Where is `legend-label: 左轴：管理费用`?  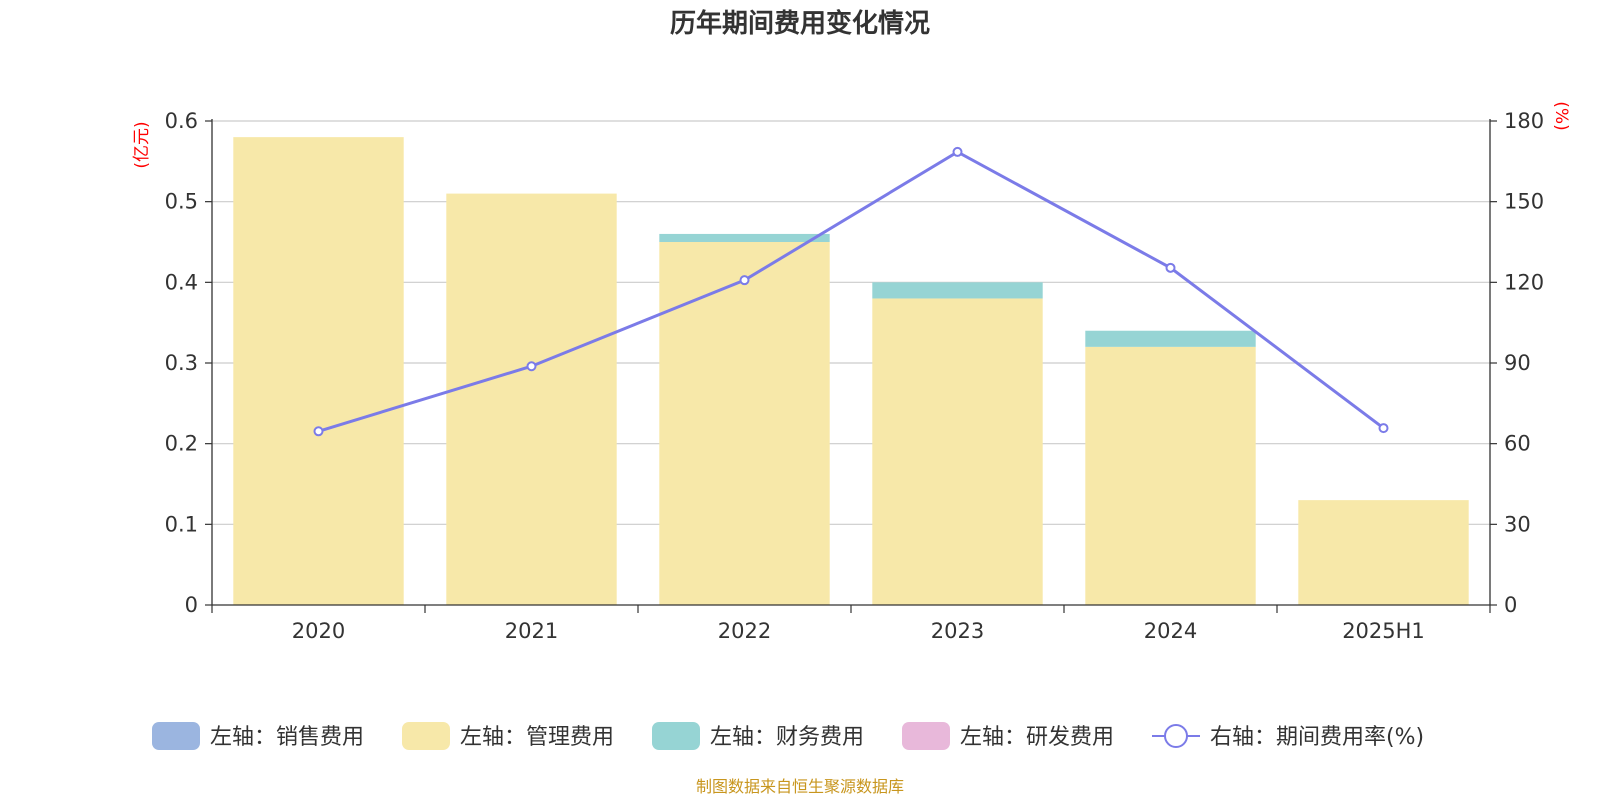
legend-label: 左轴：管理费用 is located at coordinates (537, 737).